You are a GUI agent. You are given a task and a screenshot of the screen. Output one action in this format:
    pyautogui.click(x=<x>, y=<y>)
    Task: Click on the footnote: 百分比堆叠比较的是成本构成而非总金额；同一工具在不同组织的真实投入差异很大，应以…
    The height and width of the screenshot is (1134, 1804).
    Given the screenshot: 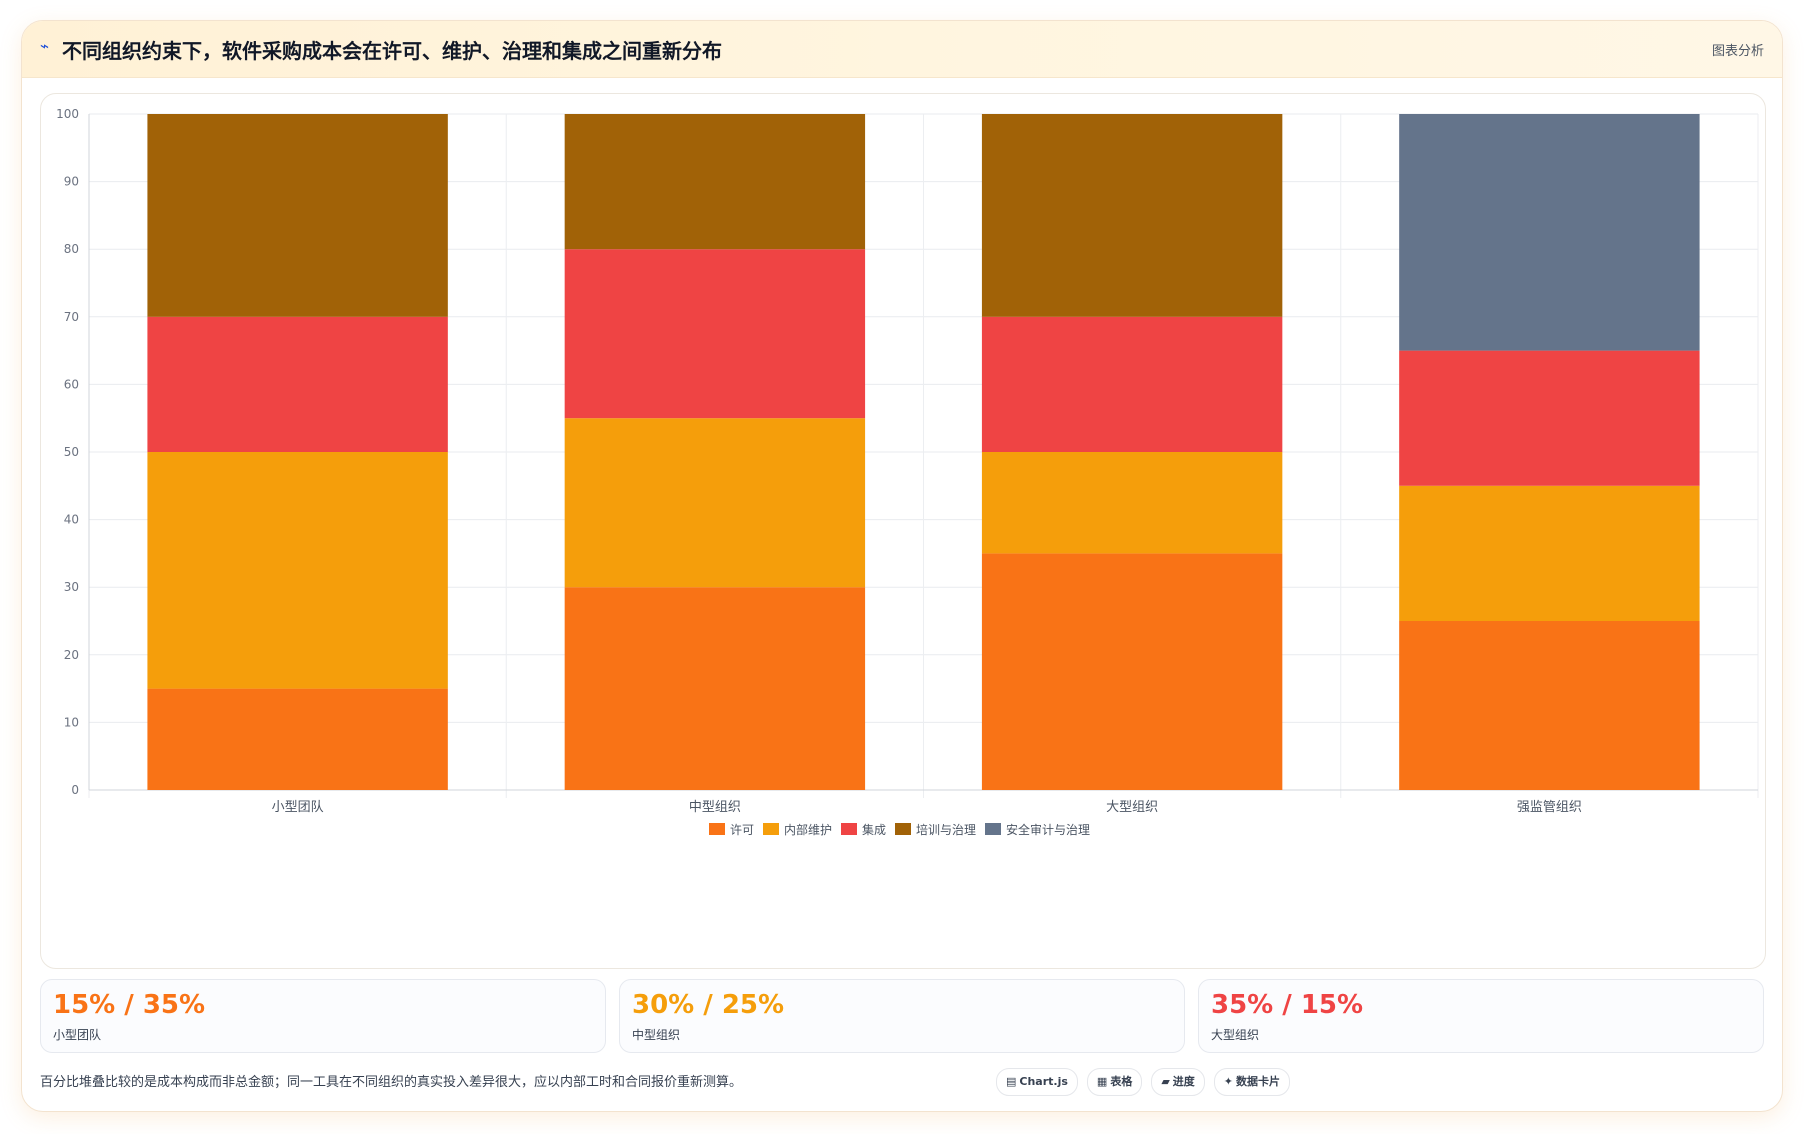 What is the action you would take?
    pyautogui.click(x=391, y=1082)
    